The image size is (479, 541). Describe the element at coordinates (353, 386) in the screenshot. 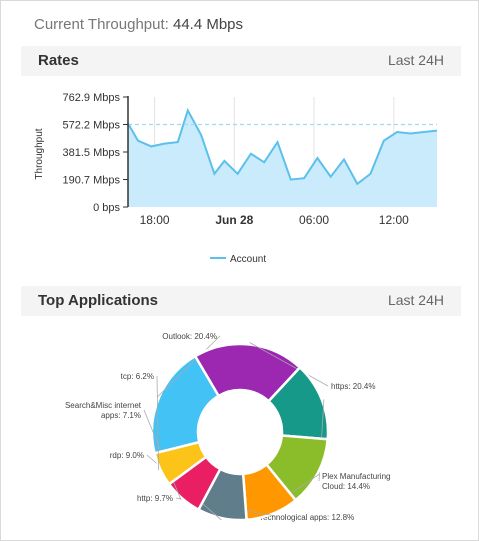

I see `slice-label-https: https: 20.4%` at that location.